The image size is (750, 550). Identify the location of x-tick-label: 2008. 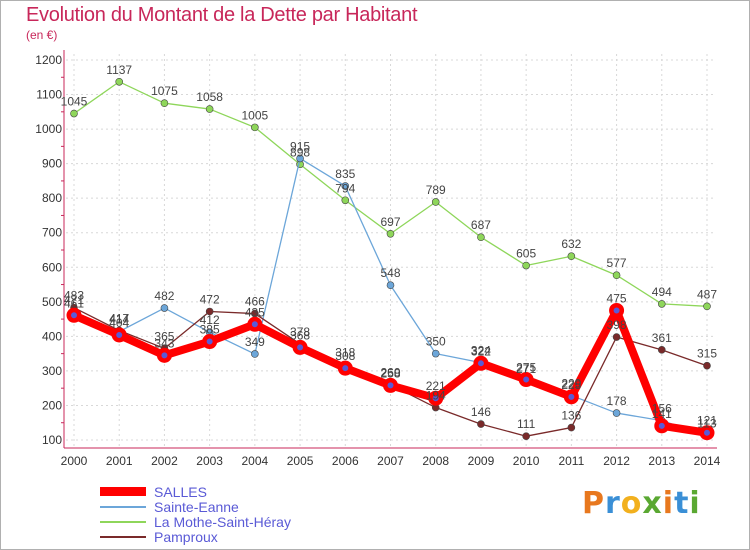
(435, 461).